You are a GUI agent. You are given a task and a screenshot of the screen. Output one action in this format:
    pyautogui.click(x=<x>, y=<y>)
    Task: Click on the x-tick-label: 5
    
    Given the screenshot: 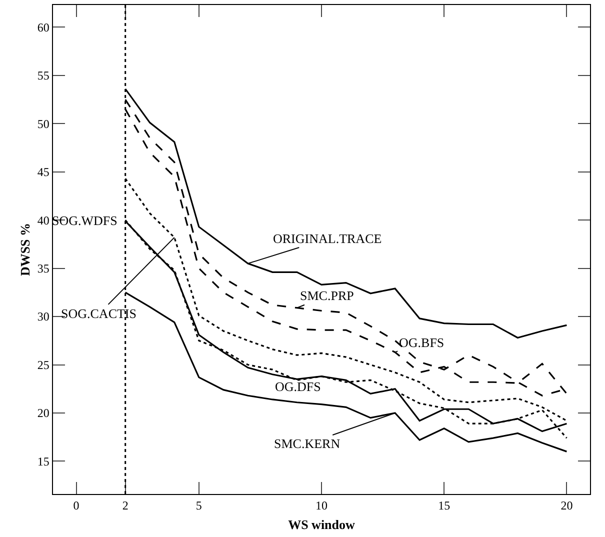 What is the action you would take?
    pyautogui.click(x=199, y=505)
    